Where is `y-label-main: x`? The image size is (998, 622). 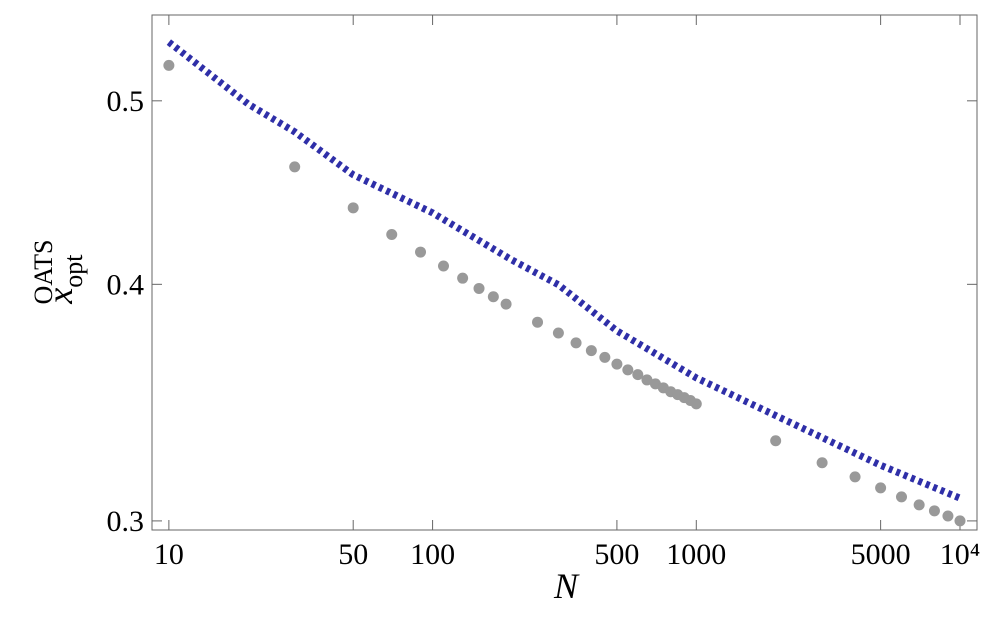
y-label-main: x is located at coordinates (60, 296).